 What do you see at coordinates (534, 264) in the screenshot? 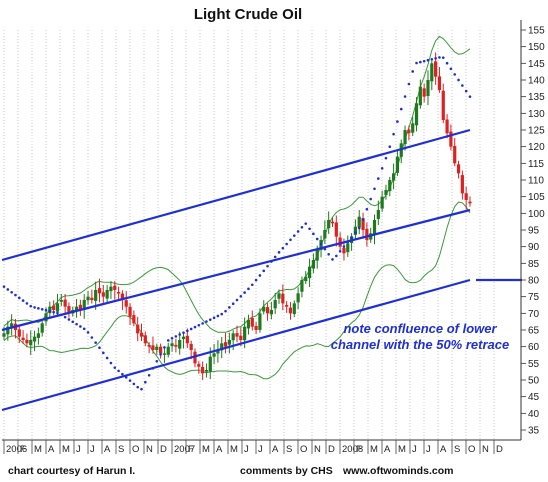
I see `y-tick-label: 85` at bounding box center [534, 264].